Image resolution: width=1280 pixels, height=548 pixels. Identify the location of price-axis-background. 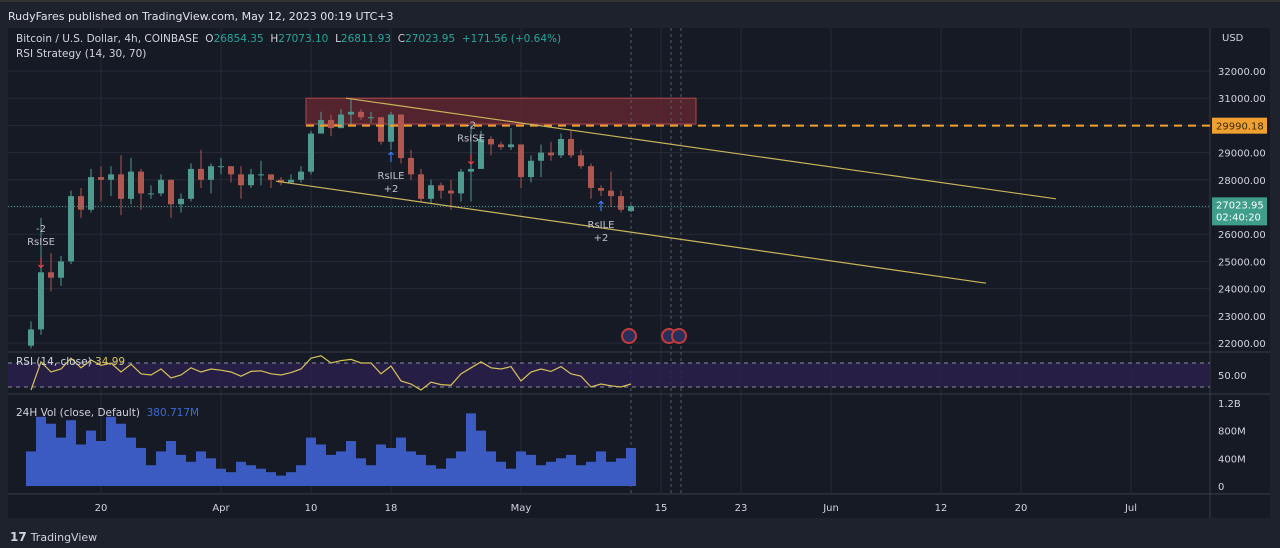
(1240, 260).